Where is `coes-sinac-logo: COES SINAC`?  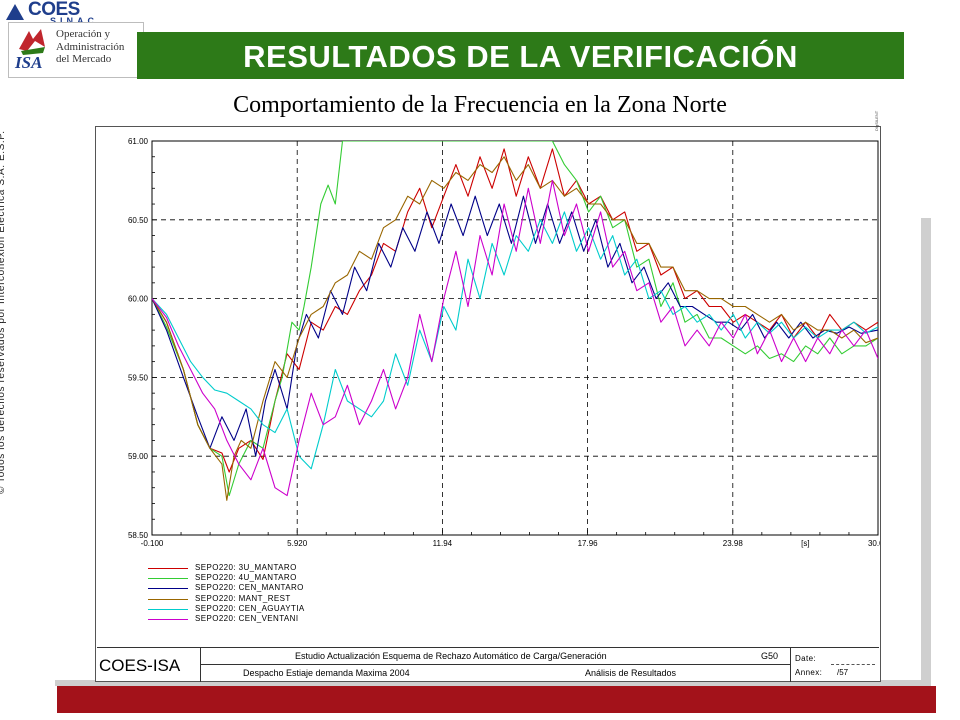
coes-sinac-logo: COES SINAC is located at coordinates (65, 13).